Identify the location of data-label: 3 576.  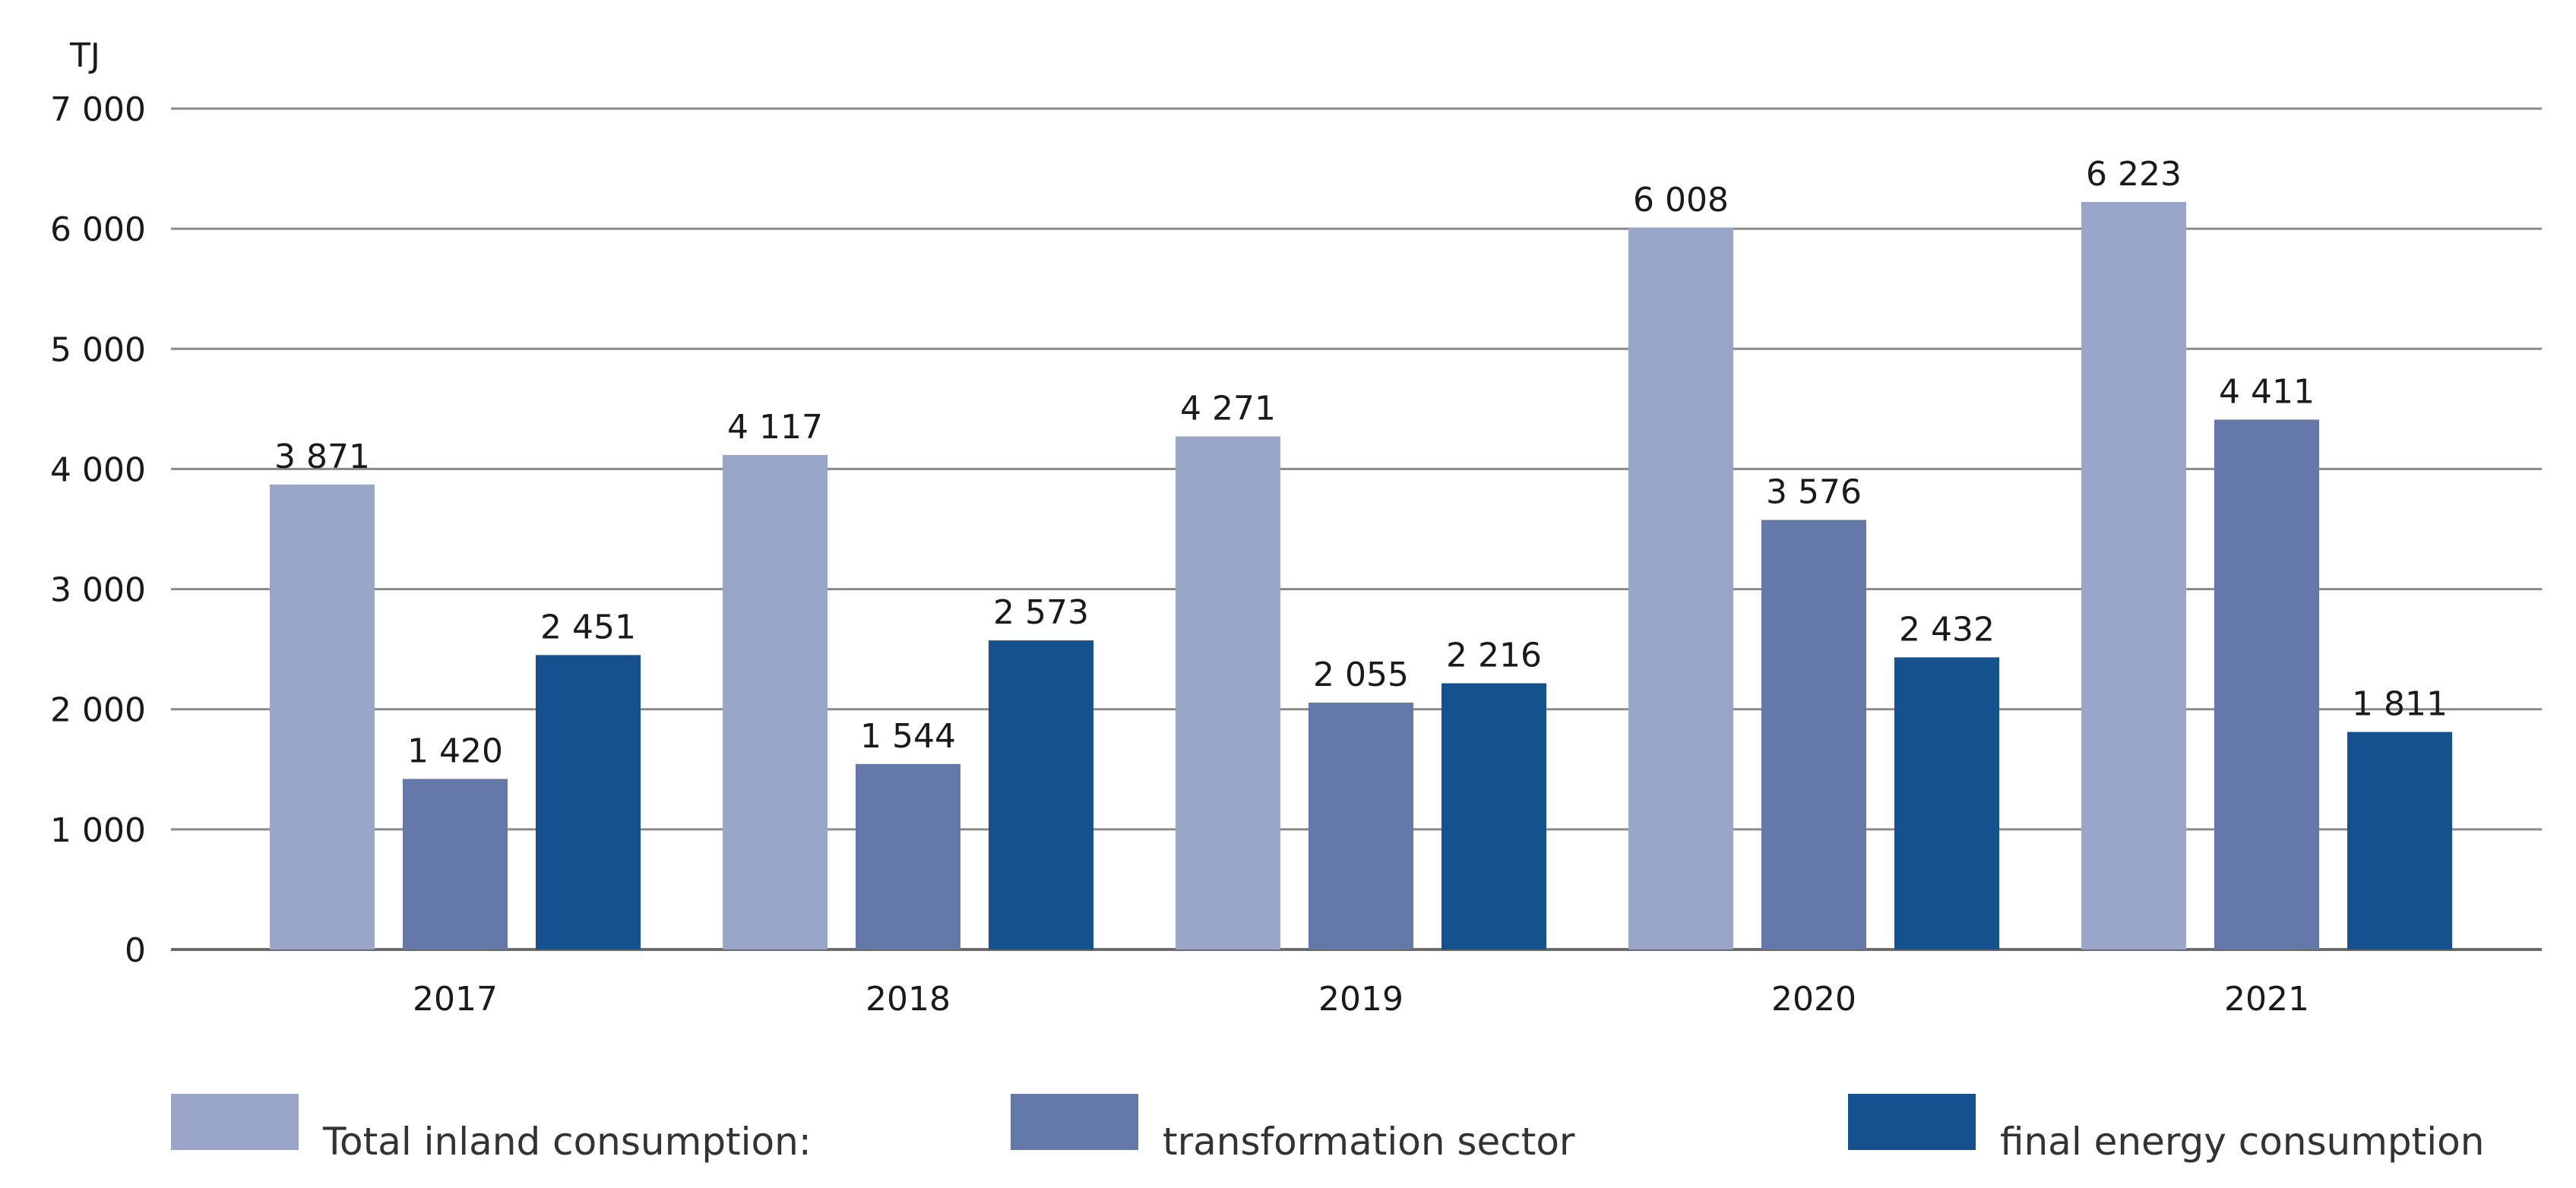
(1814, 491).